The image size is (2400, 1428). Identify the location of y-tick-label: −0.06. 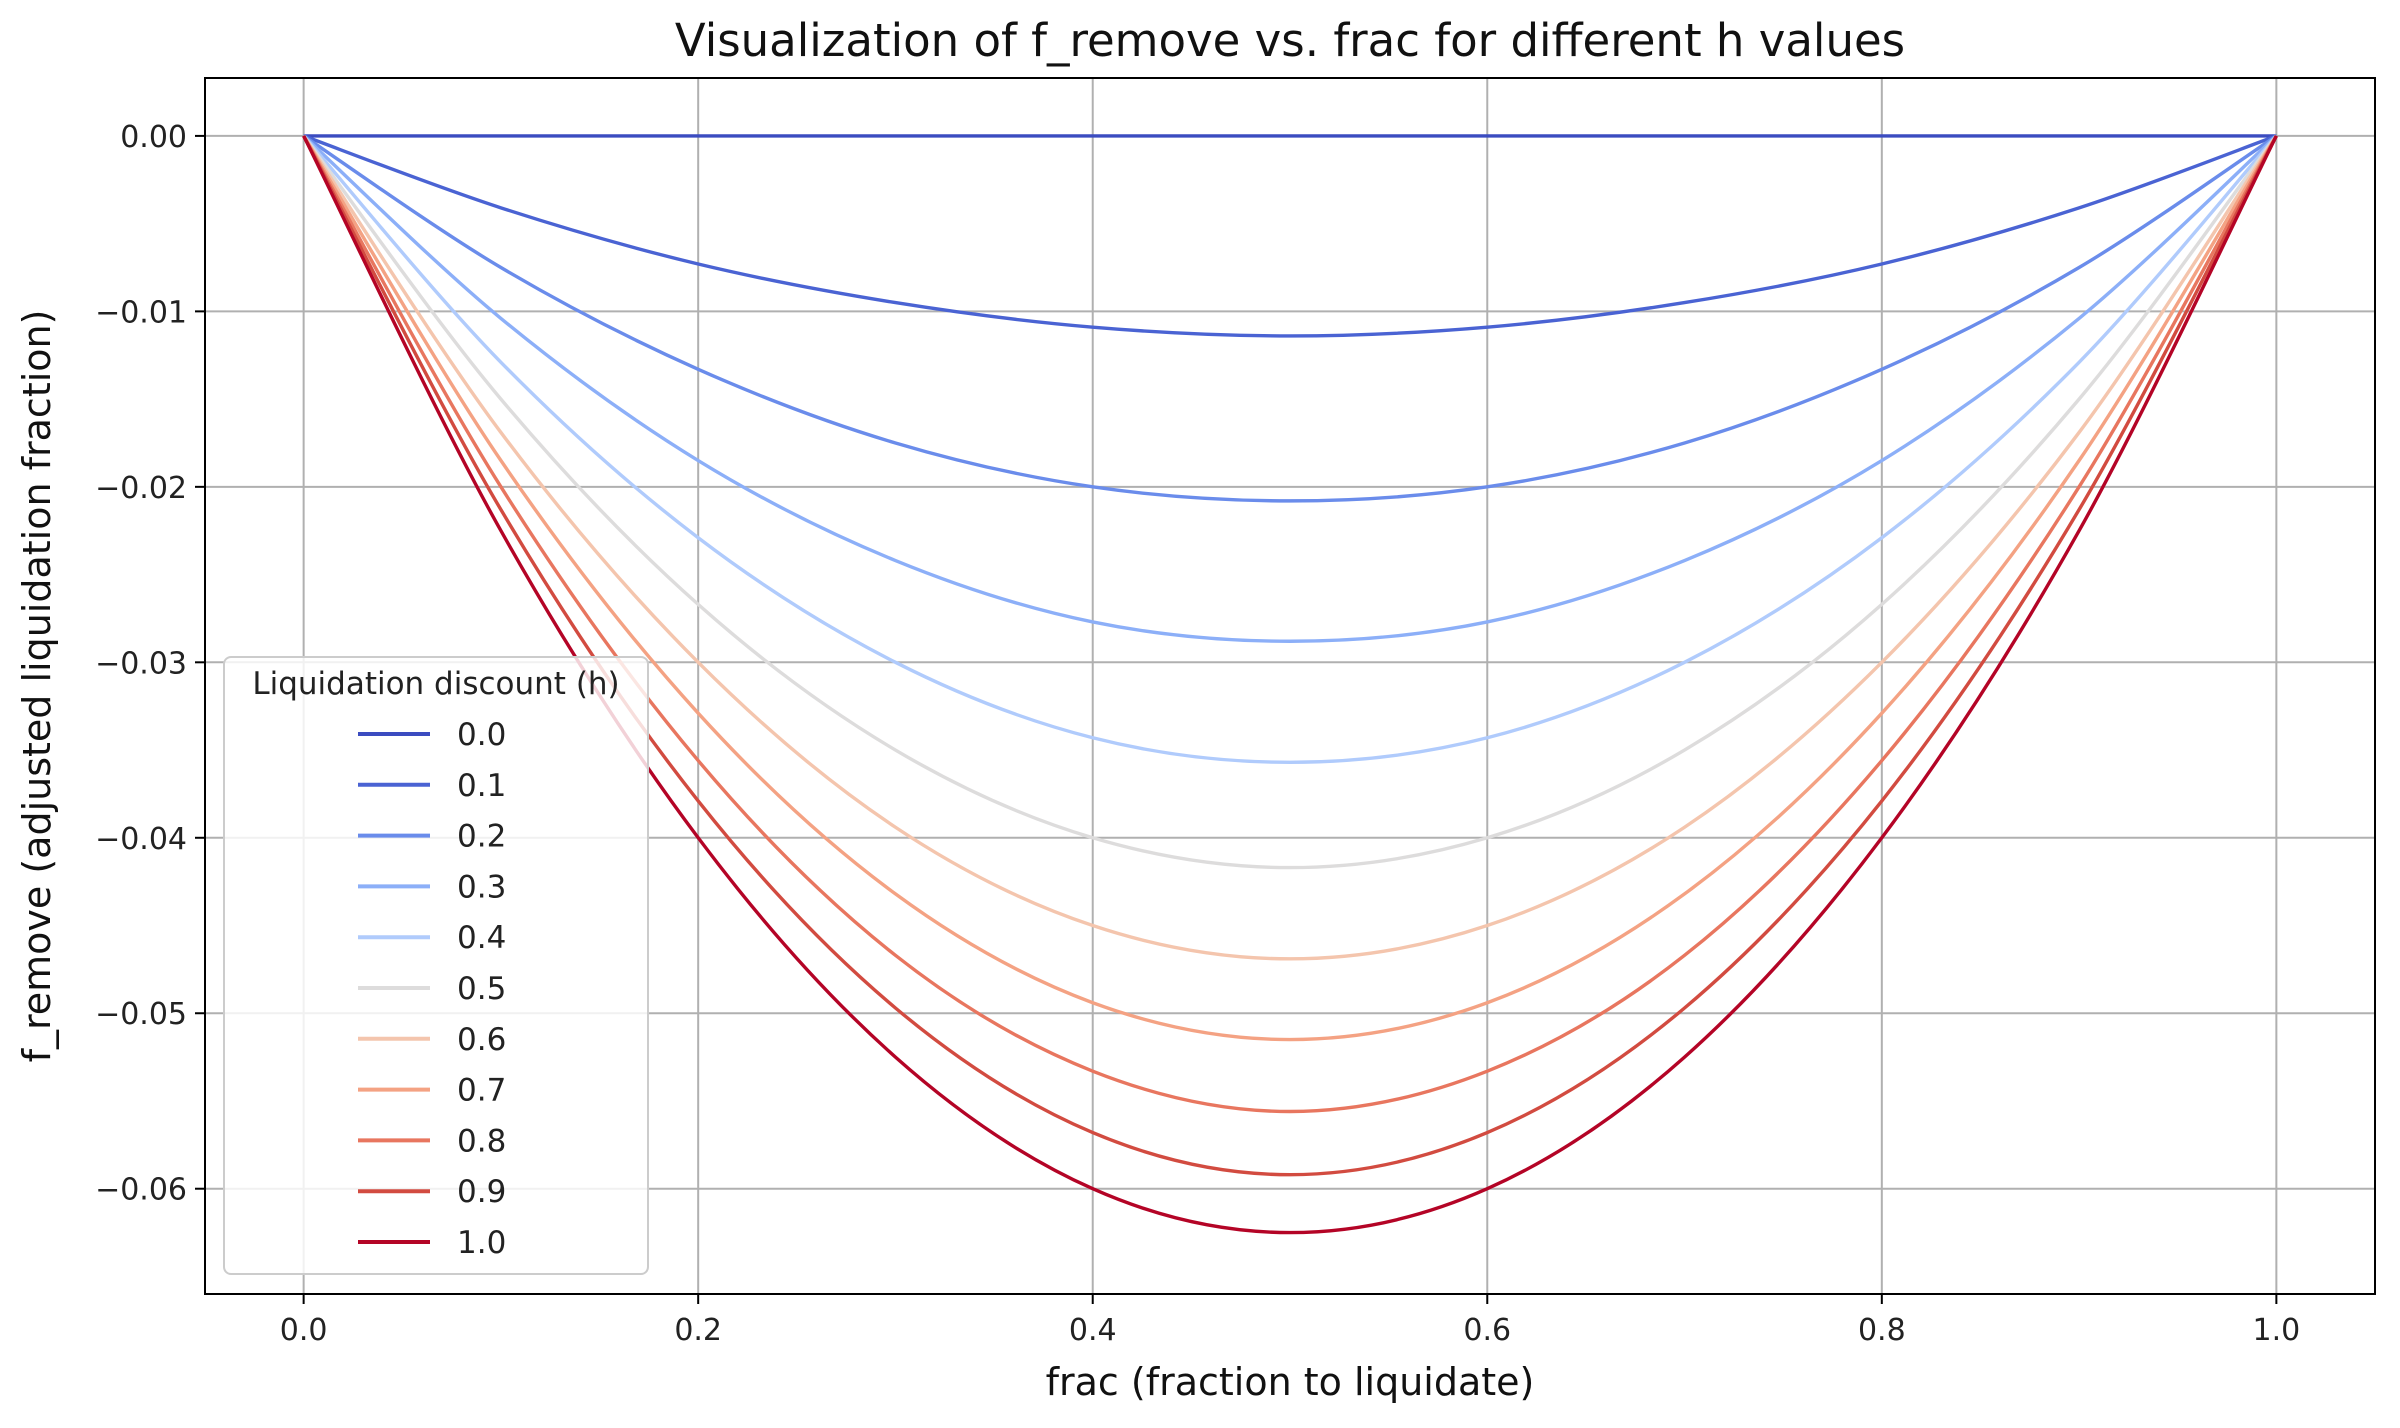
(141, 1190).